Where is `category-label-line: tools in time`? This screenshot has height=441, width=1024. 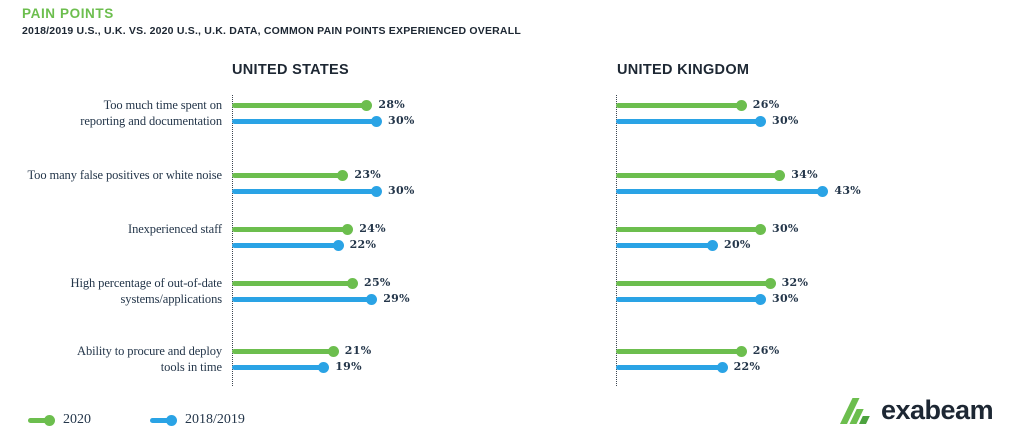
category-label-line: tools in time is located at coordinates (191, 367).